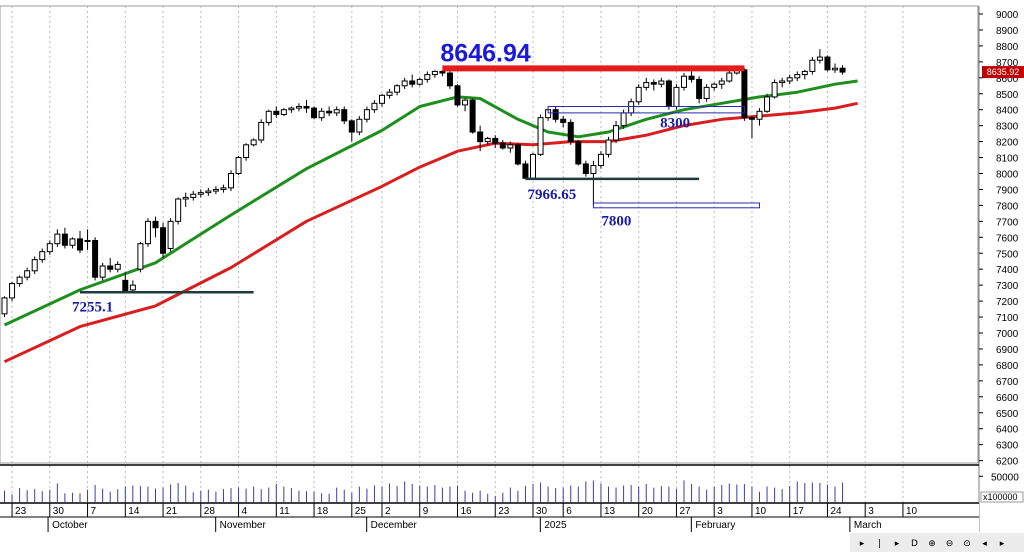  Describe the element at coordinates (1007, 175) in the screenshot. I see `price-tick-label: 8000` at that location.